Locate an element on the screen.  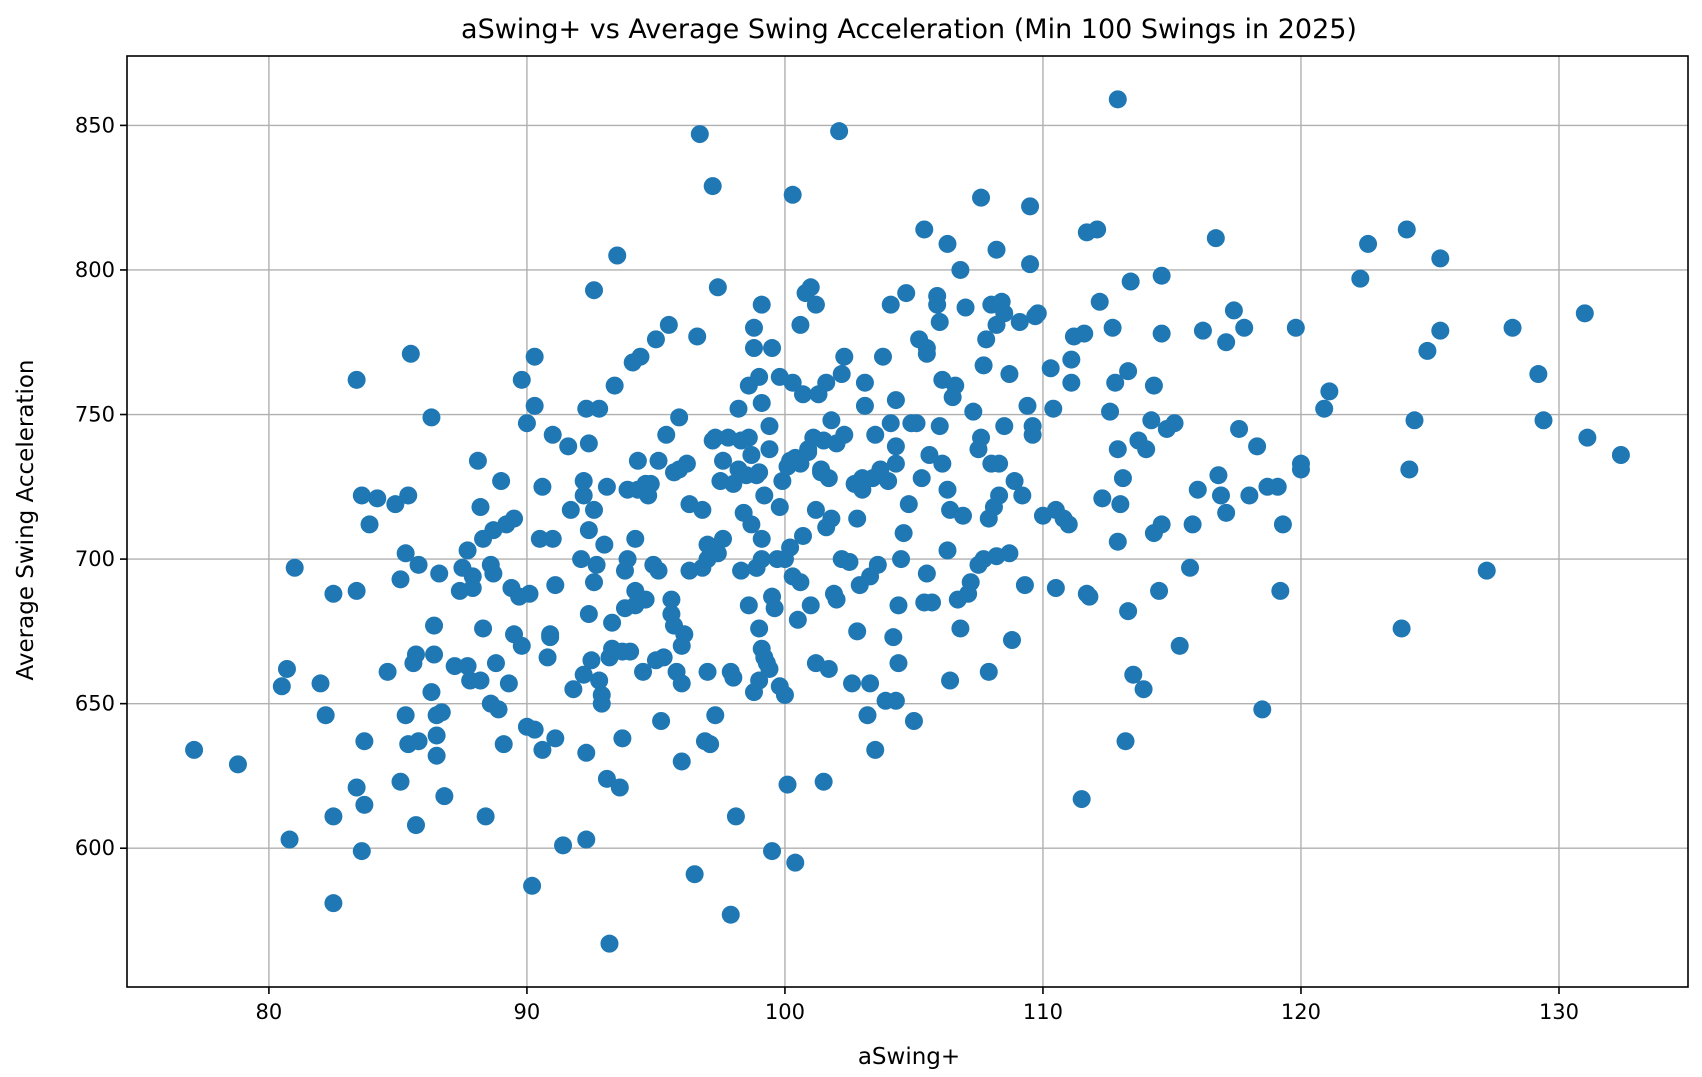
y-tick-label-800: 800 is located at coordinates (95, 270).